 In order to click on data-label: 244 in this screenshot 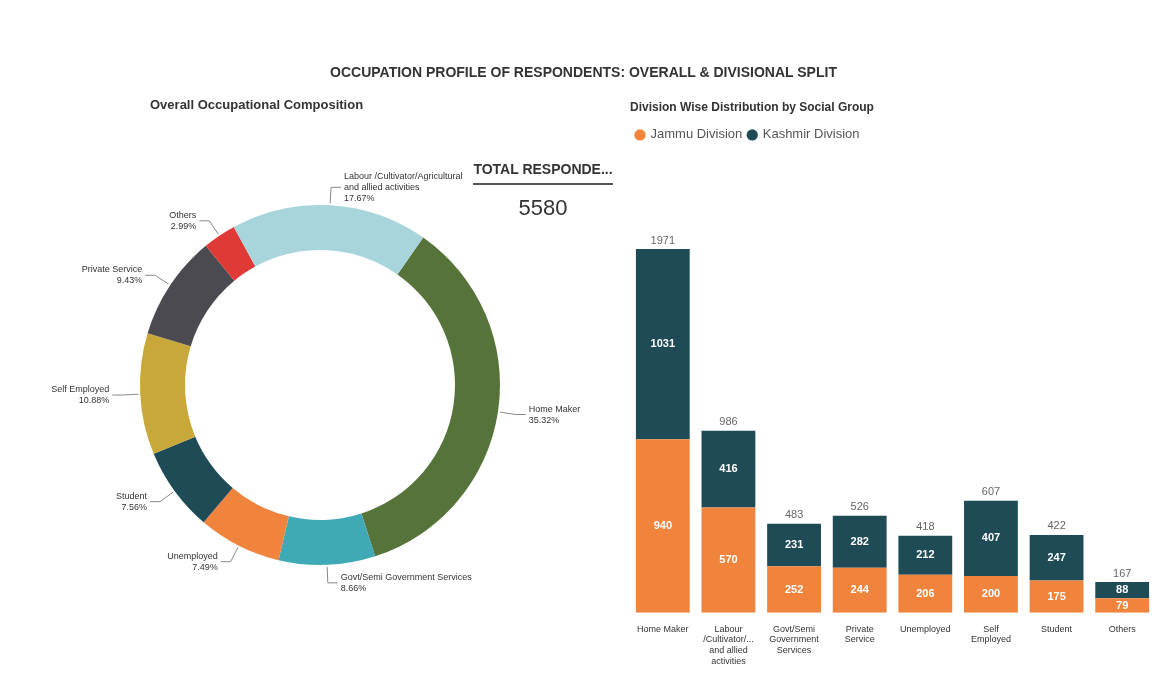, I will do `click(860, 589)`.